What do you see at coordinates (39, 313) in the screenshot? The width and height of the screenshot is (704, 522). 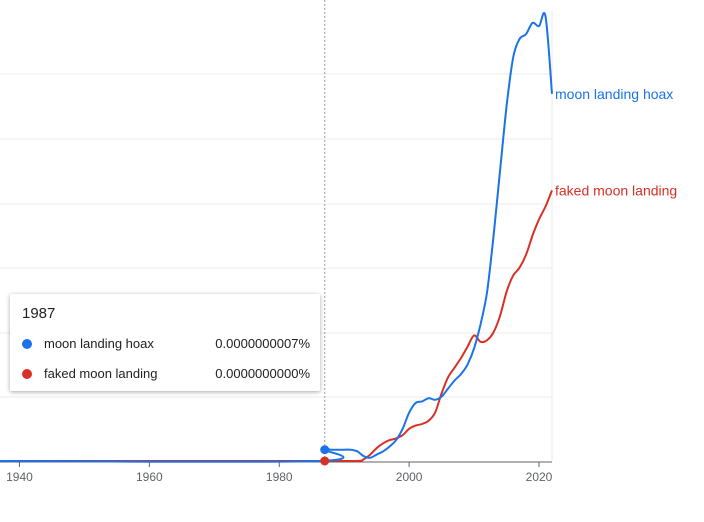 I see `tooltip-year: 1987` at bounding box center [39, 313].